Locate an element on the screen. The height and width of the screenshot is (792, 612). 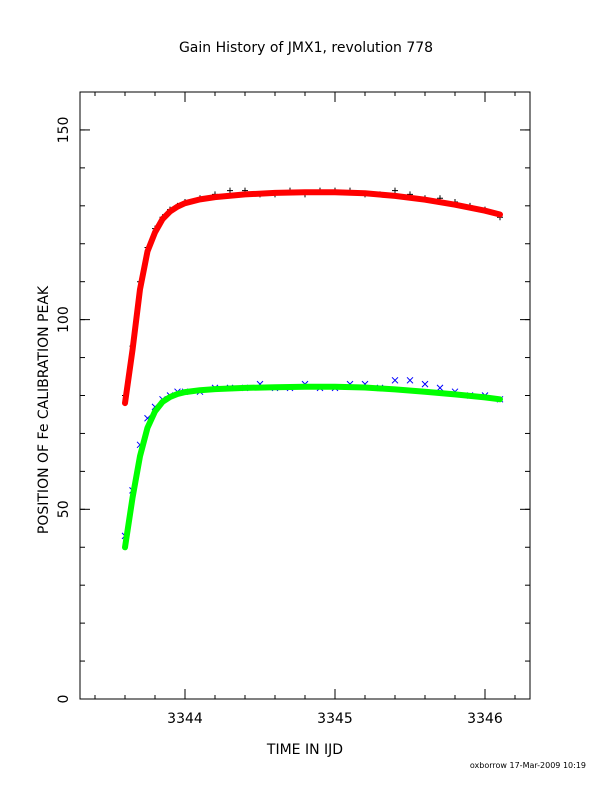
x-axis-label: TIME IN IJD is located at coordinates (304, 750).